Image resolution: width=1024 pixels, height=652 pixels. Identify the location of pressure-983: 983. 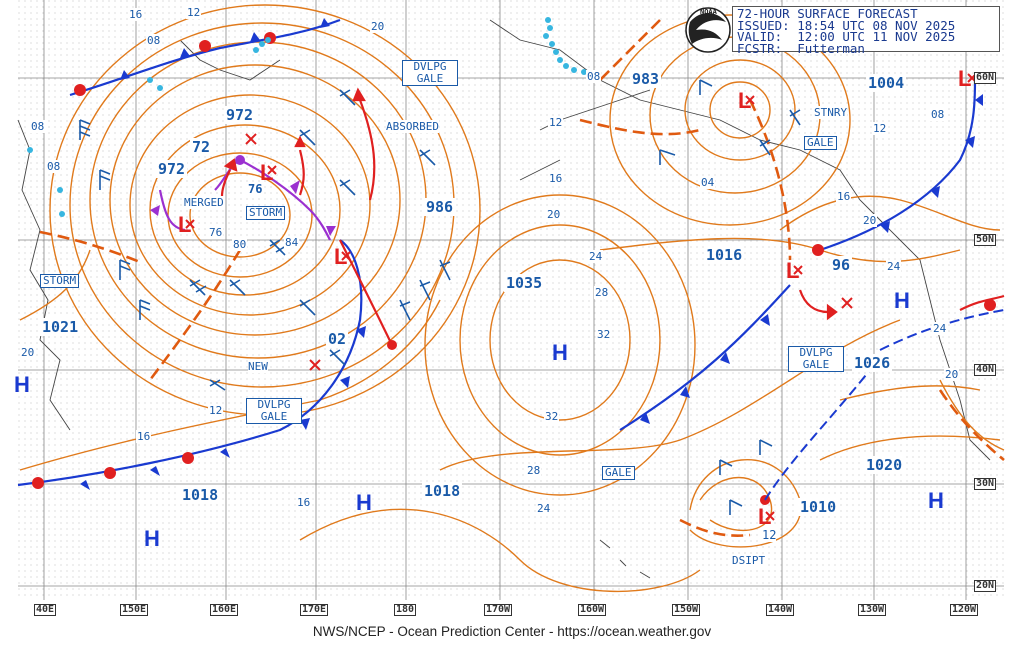
(646, 79).